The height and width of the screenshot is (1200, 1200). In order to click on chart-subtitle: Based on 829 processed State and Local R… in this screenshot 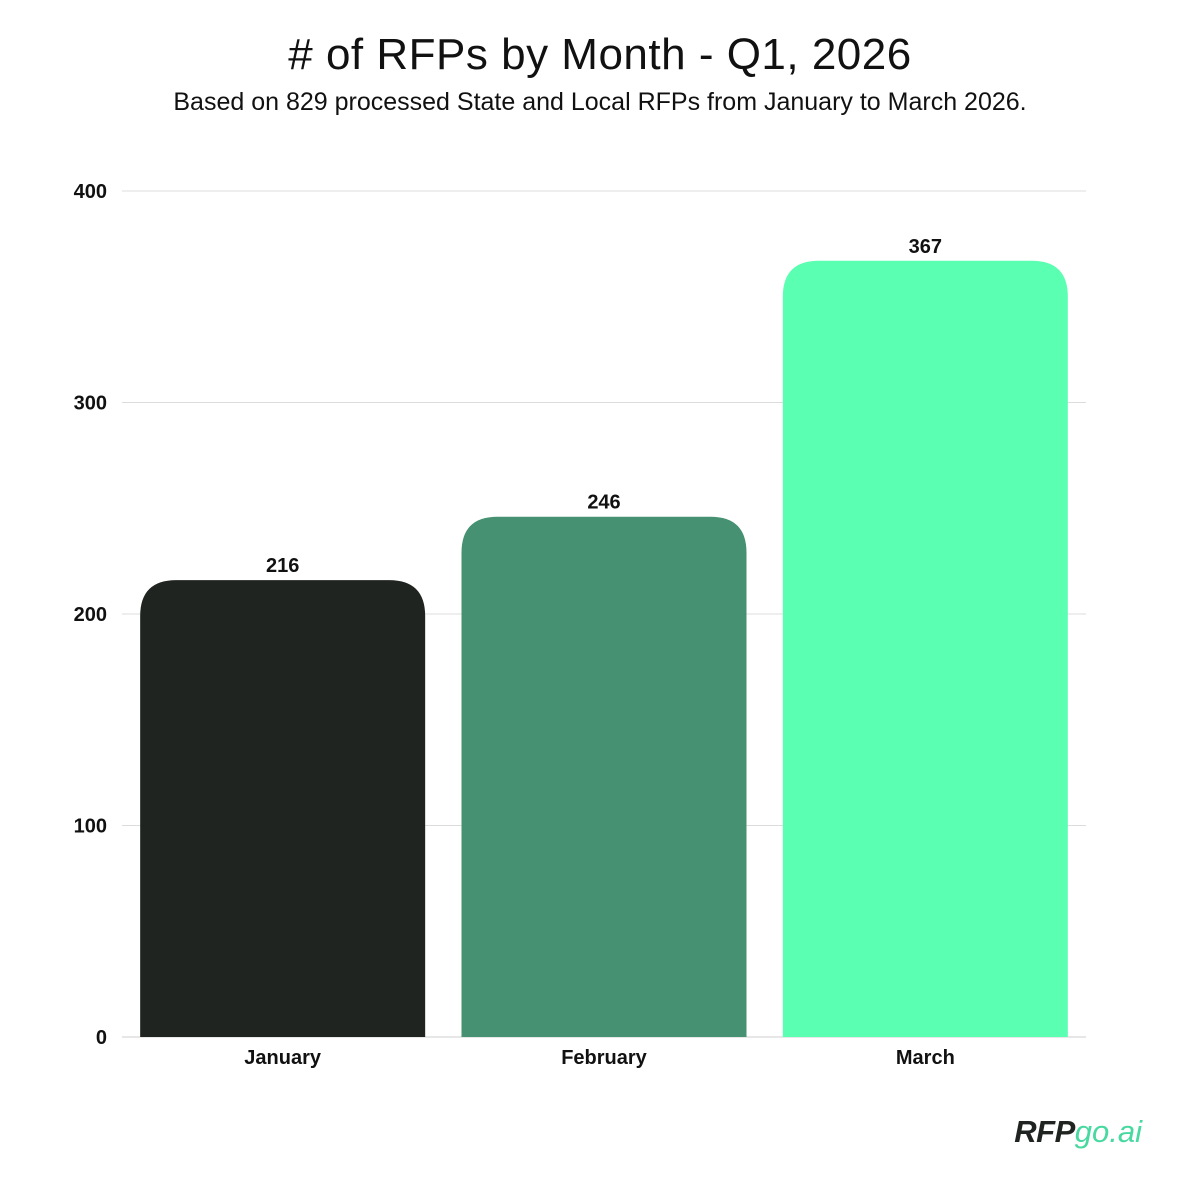, I will do `click(600, 102)`.